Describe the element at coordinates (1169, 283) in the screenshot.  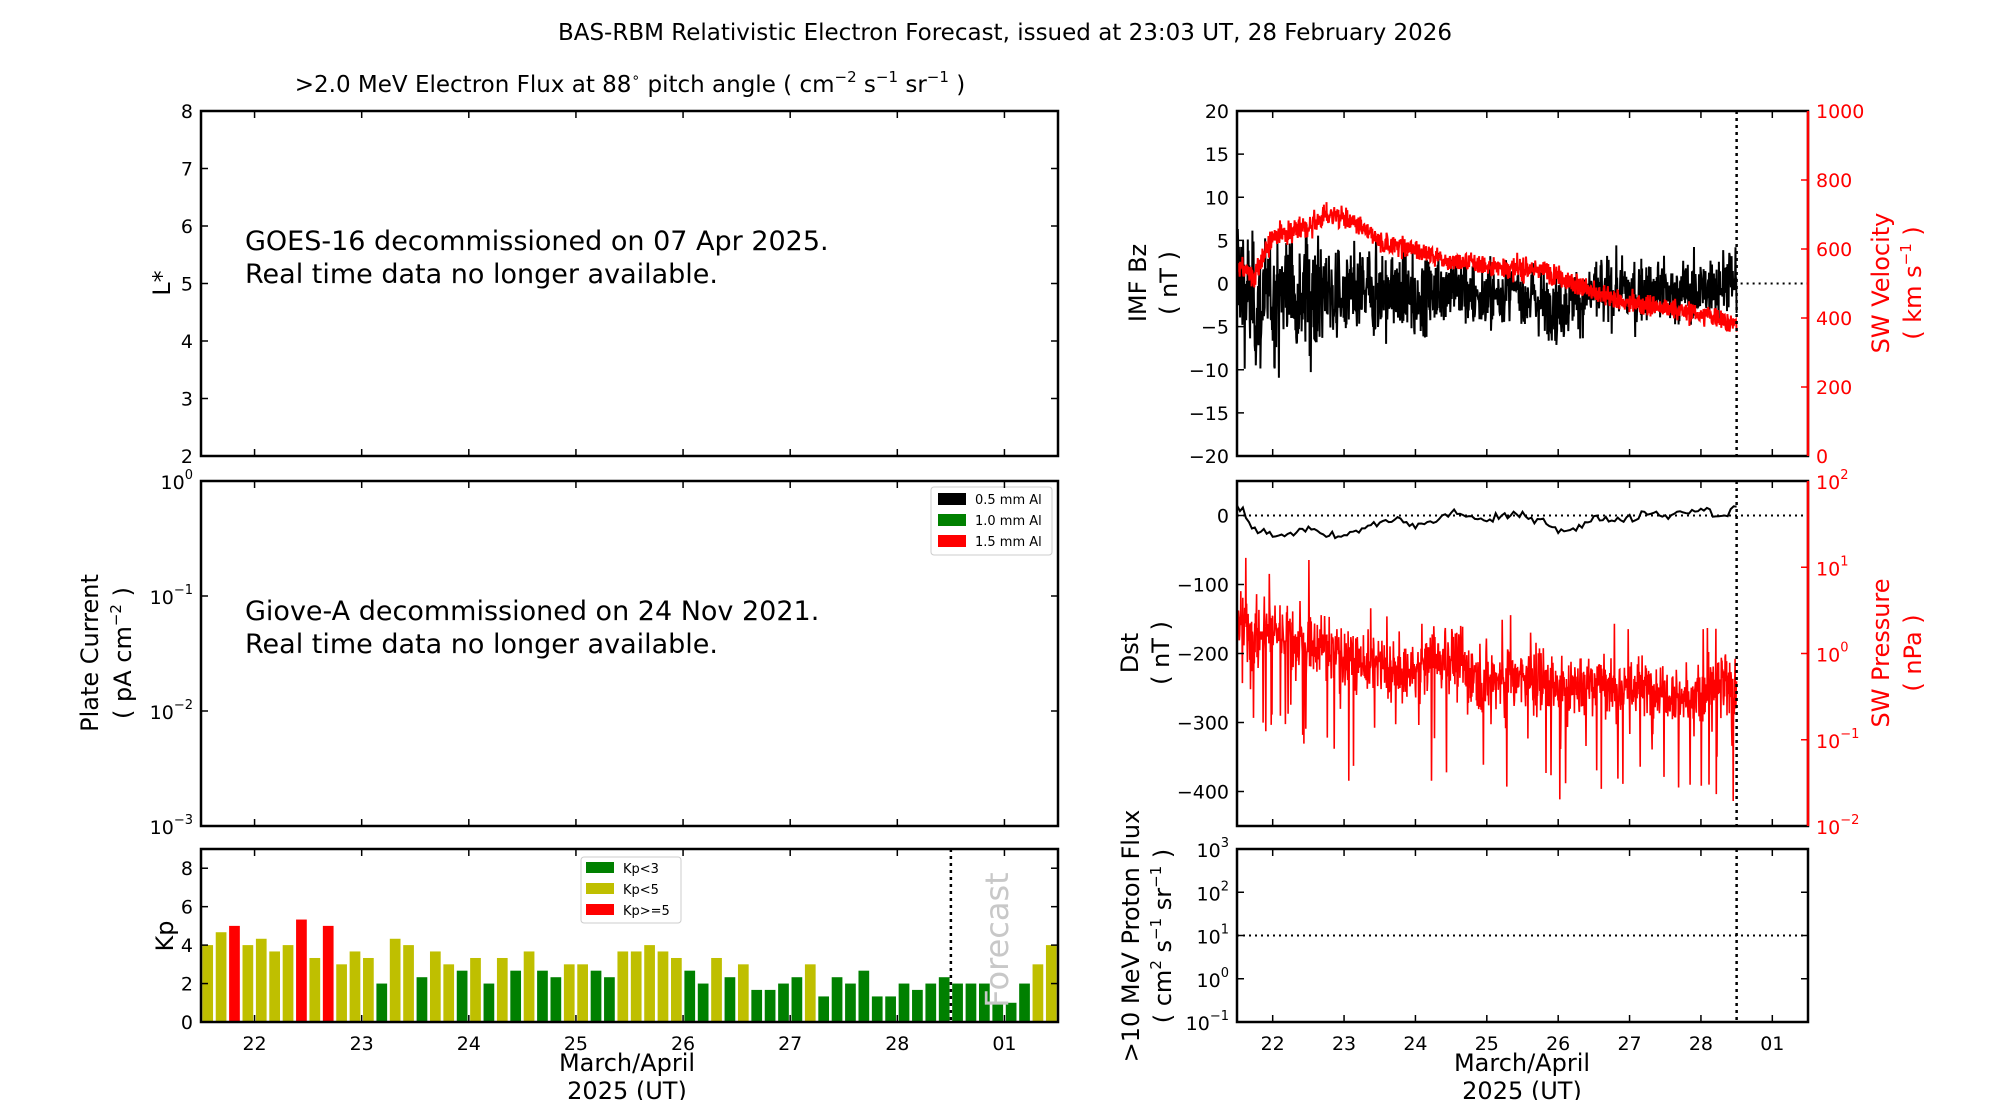
I see `imf-ylabel-line2: ( nT )` at that location.